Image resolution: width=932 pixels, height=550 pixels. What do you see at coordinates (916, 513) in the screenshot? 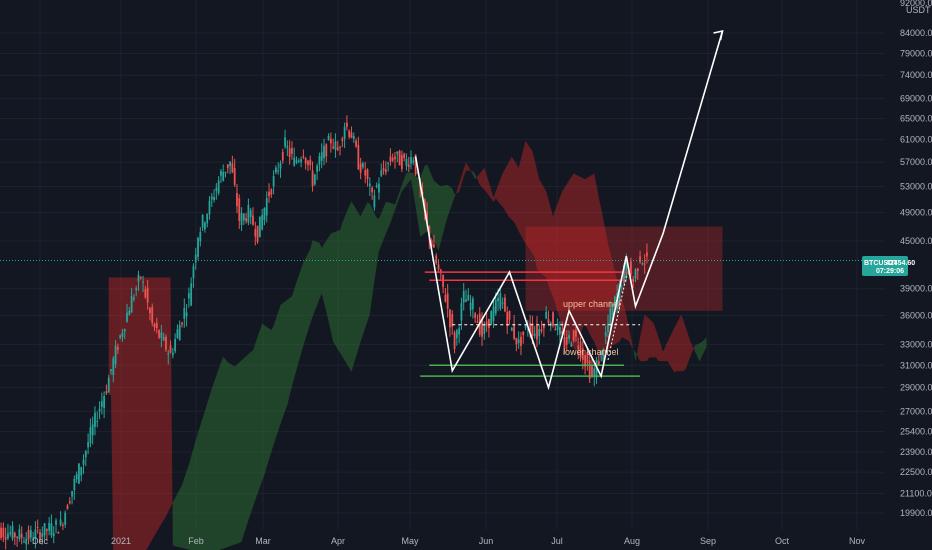
I see `price-tick-label: 19900.00` at bounding box center [916, 513].